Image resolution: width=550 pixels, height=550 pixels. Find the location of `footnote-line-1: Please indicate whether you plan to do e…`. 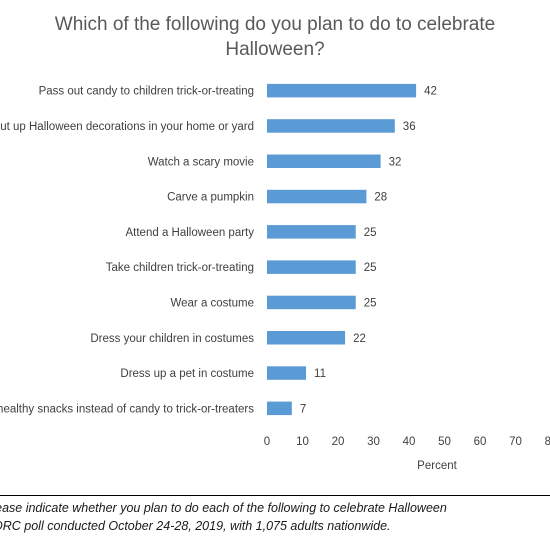

footnote-line-1: Please indicate whether you plan to do e… is located at coordinates (223, 508).